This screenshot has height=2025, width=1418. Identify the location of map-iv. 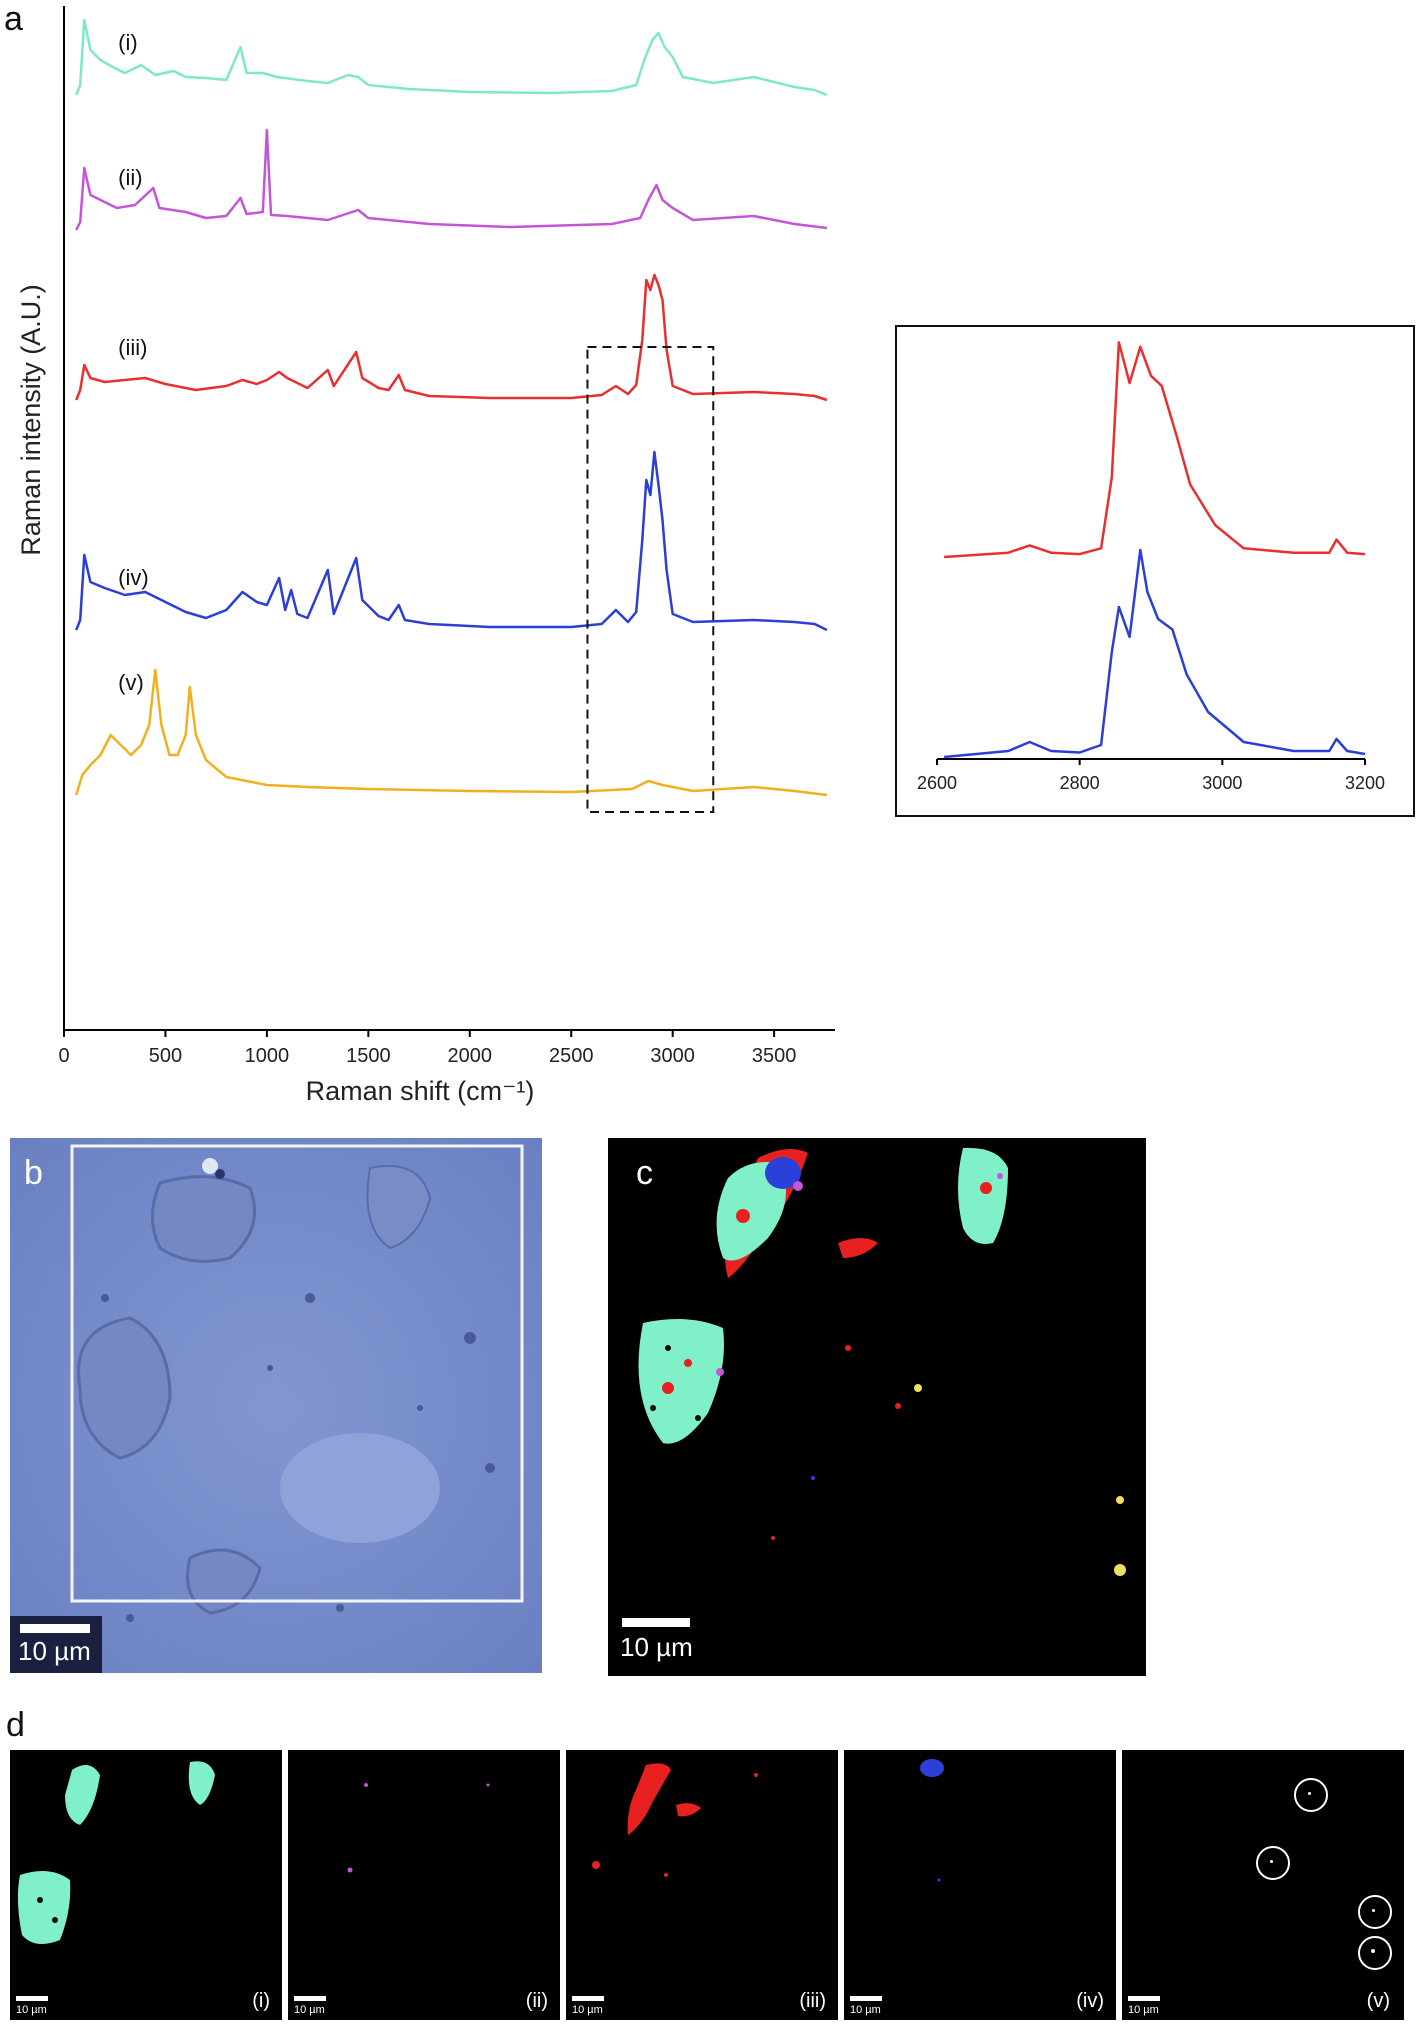
(932, 1820).